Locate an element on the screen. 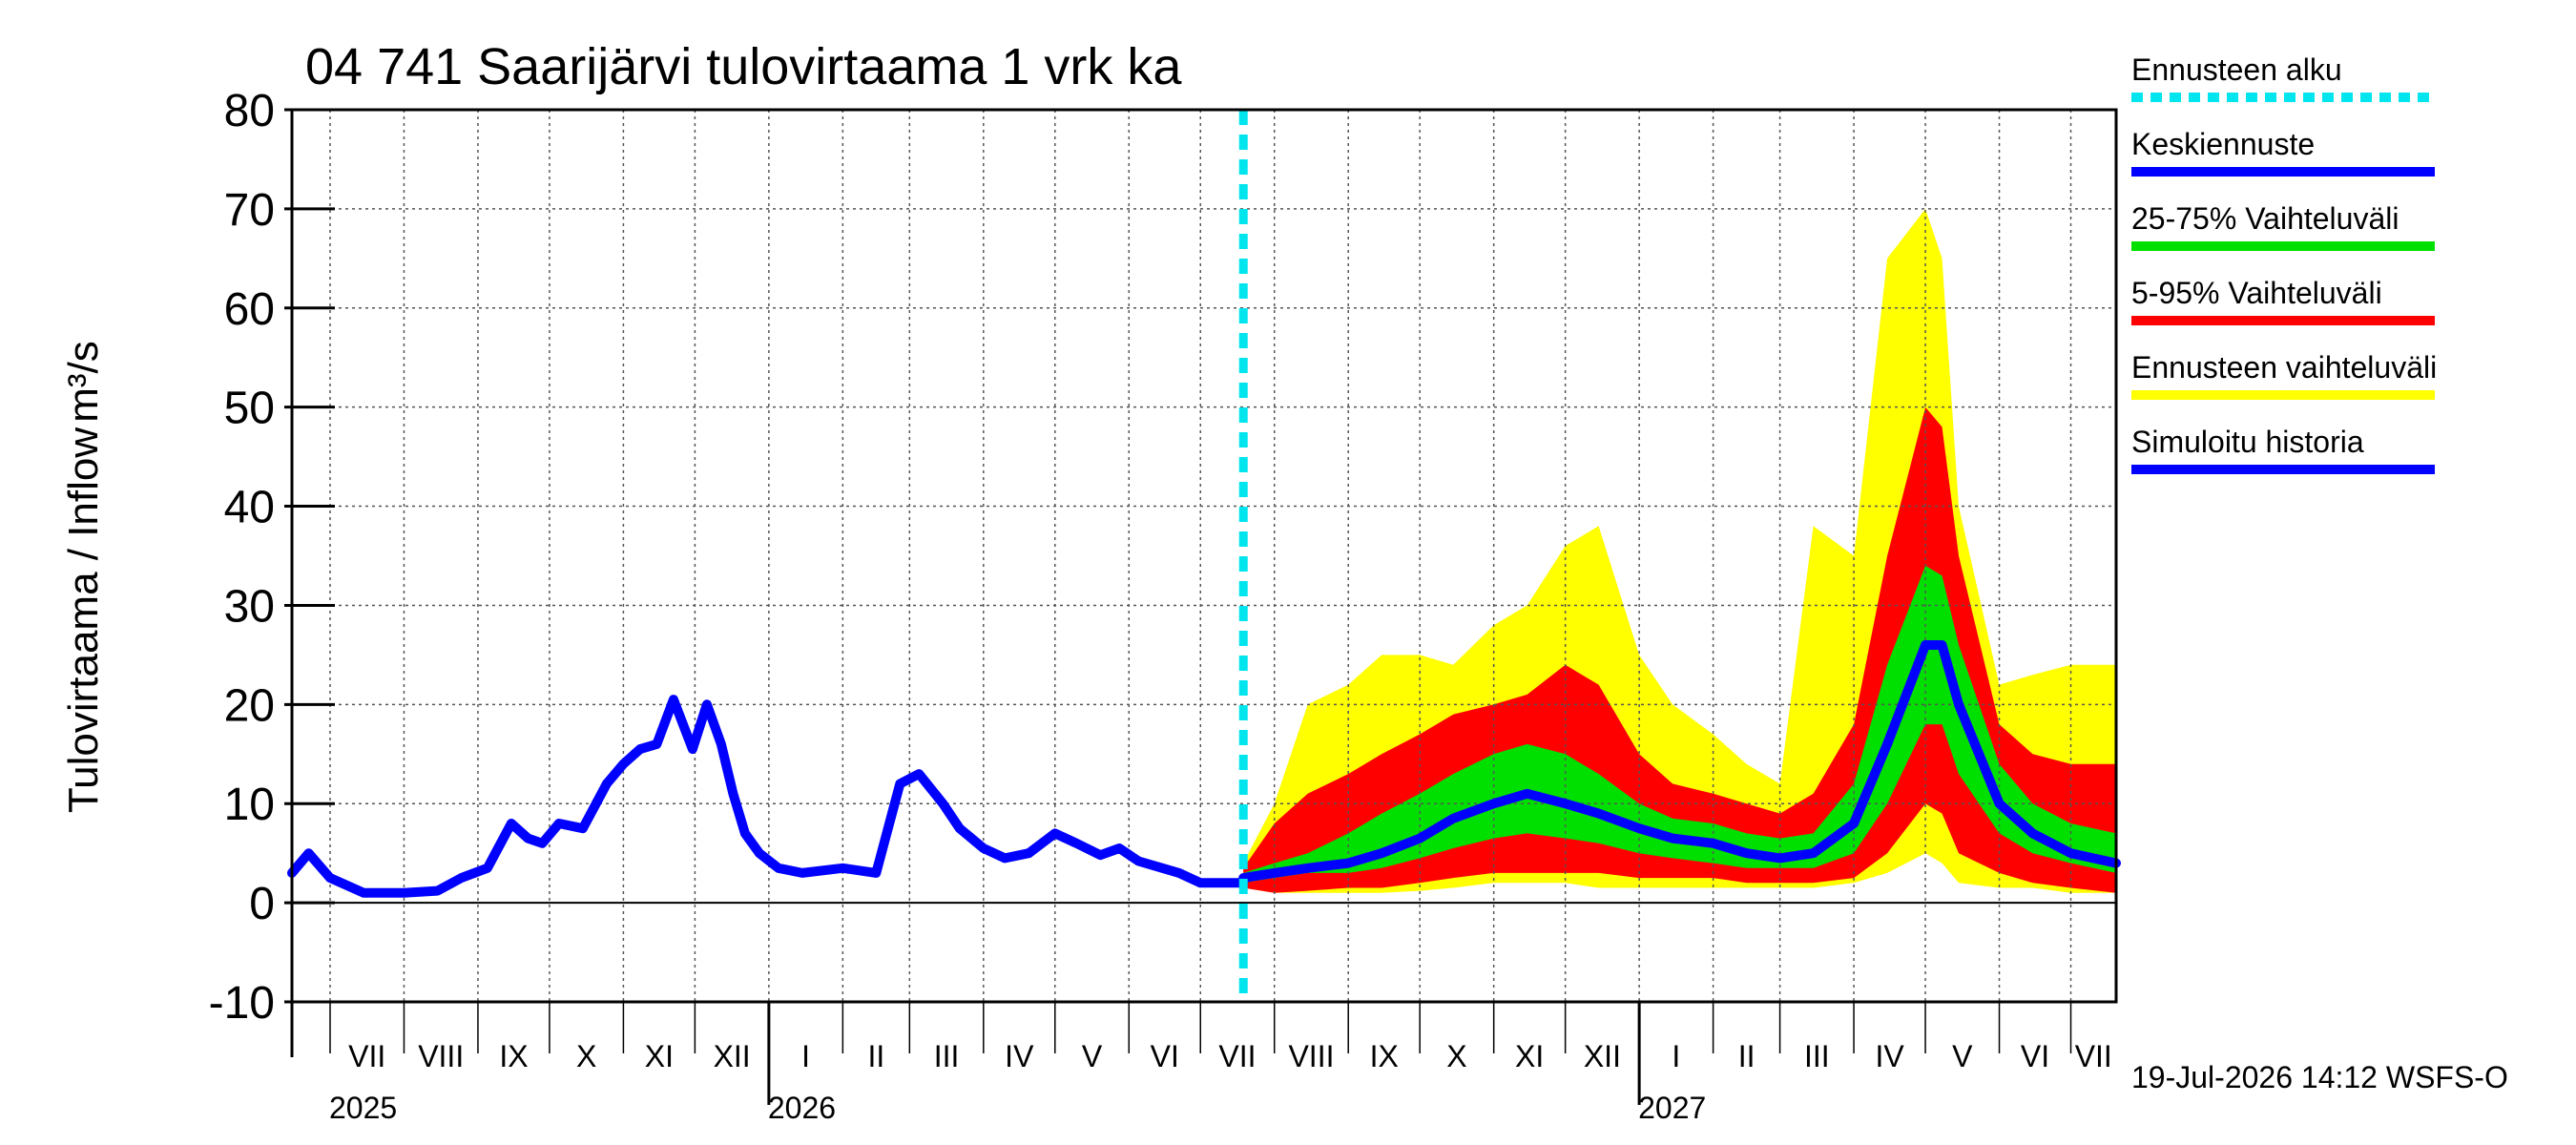 This screenshot has height=1145, width=2576. legend-label: Keskiennuste is located at coordinates (2223, 144).